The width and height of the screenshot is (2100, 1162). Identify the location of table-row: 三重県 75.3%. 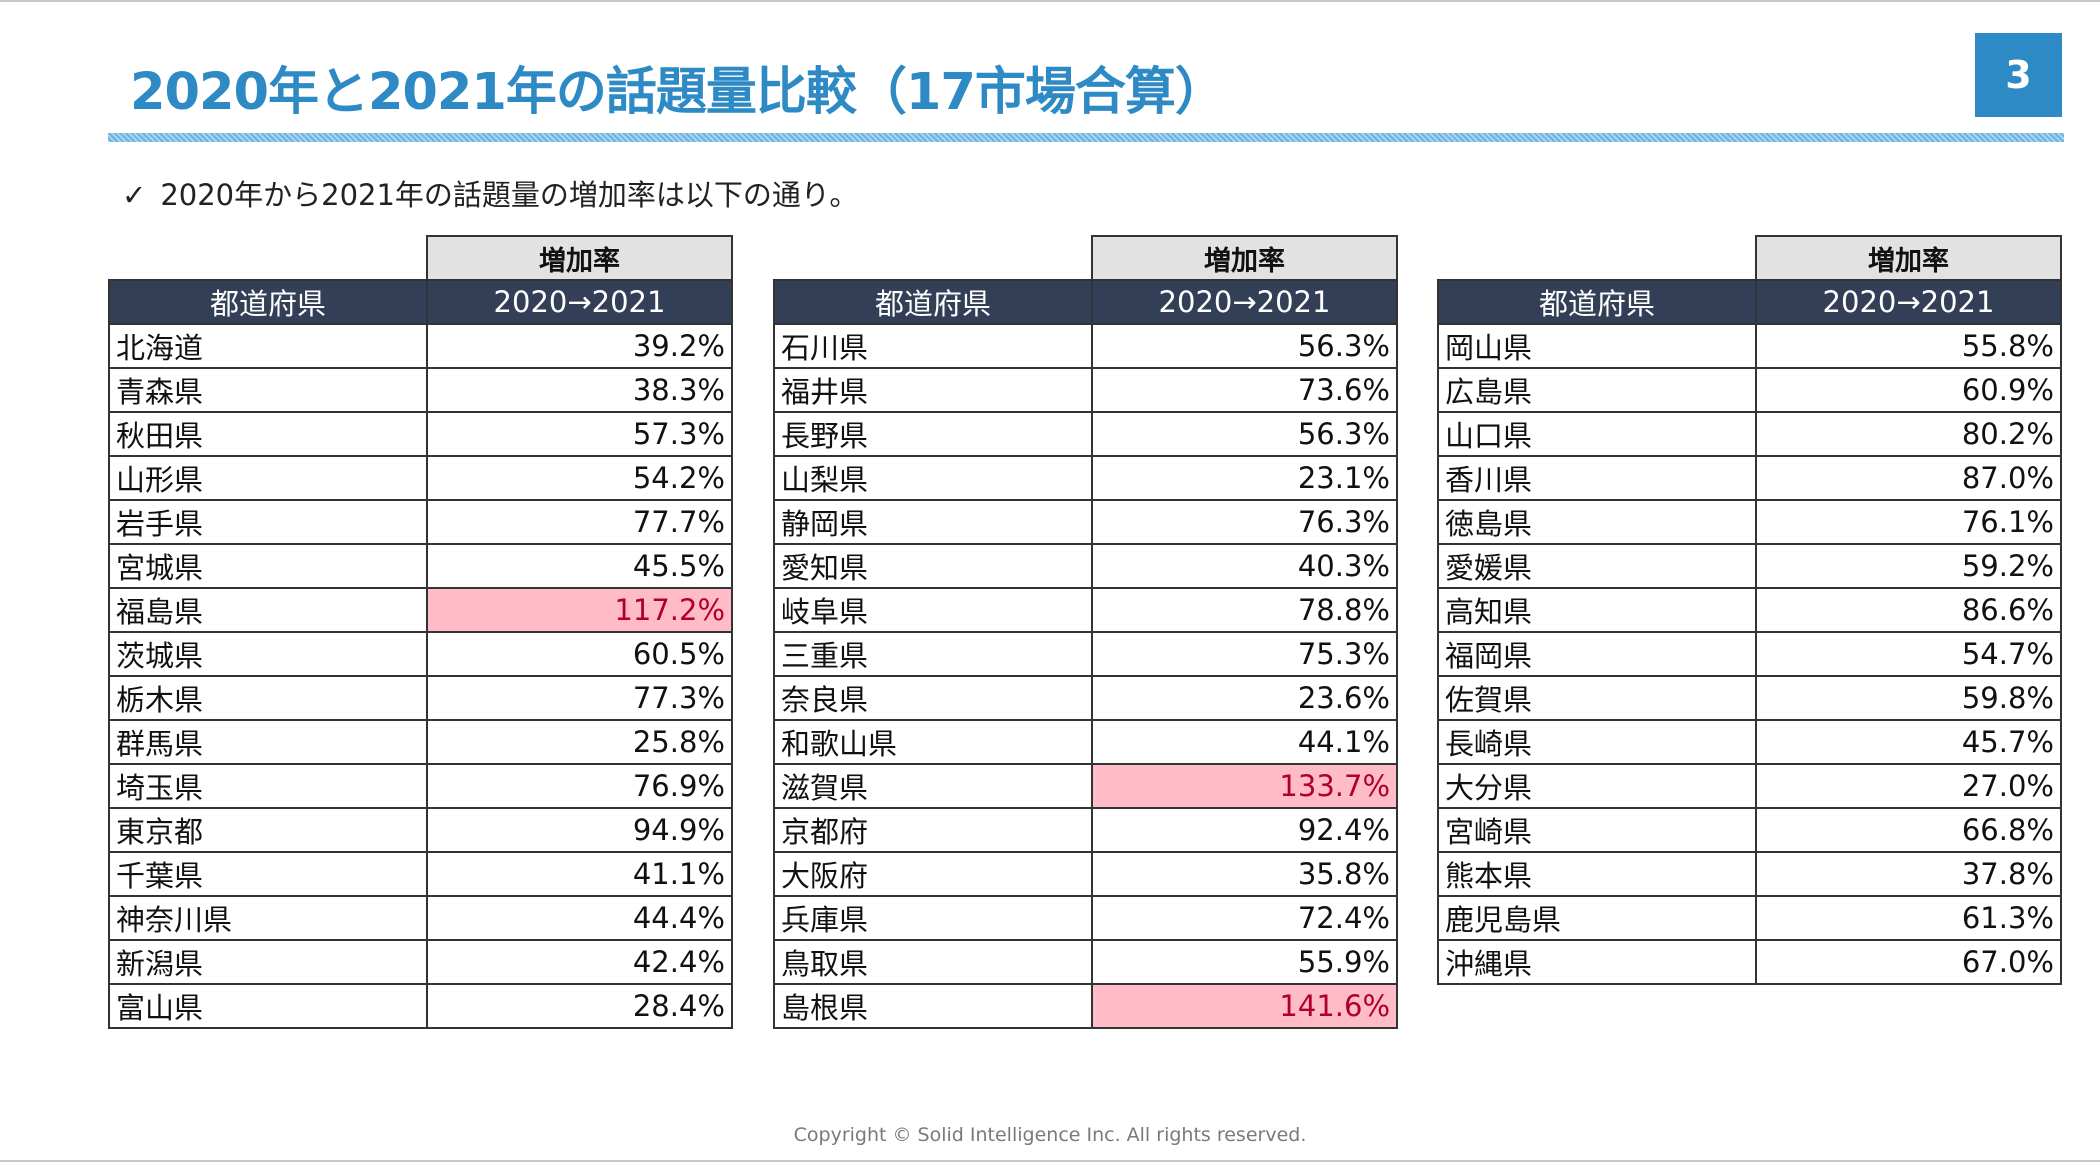
(1085, 654).